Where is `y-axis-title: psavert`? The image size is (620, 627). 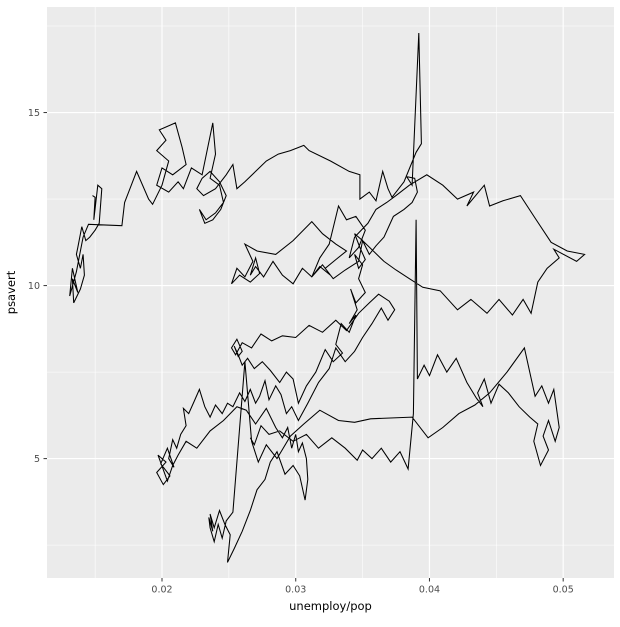 y-axis-title: psavert is located at coordinates (11, 292).